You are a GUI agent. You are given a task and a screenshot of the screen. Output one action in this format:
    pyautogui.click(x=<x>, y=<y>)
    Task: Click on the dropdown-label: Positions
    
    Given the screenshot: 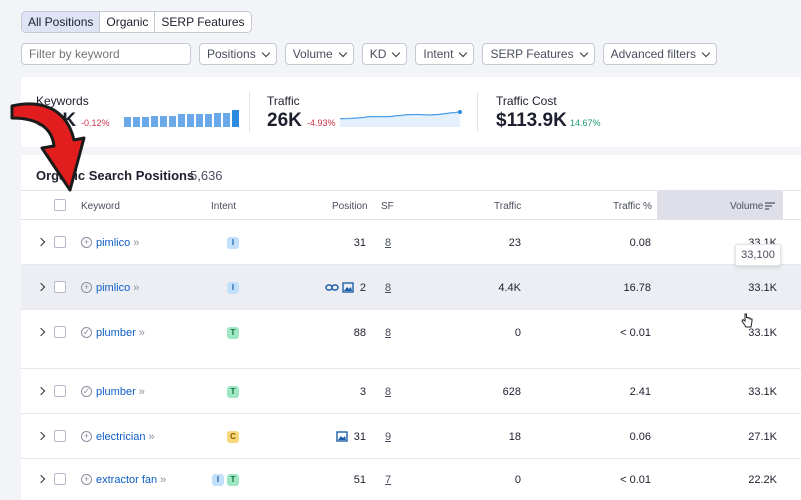 What is the action you would take?
    pyautogui.click(x=231, y=54)
    